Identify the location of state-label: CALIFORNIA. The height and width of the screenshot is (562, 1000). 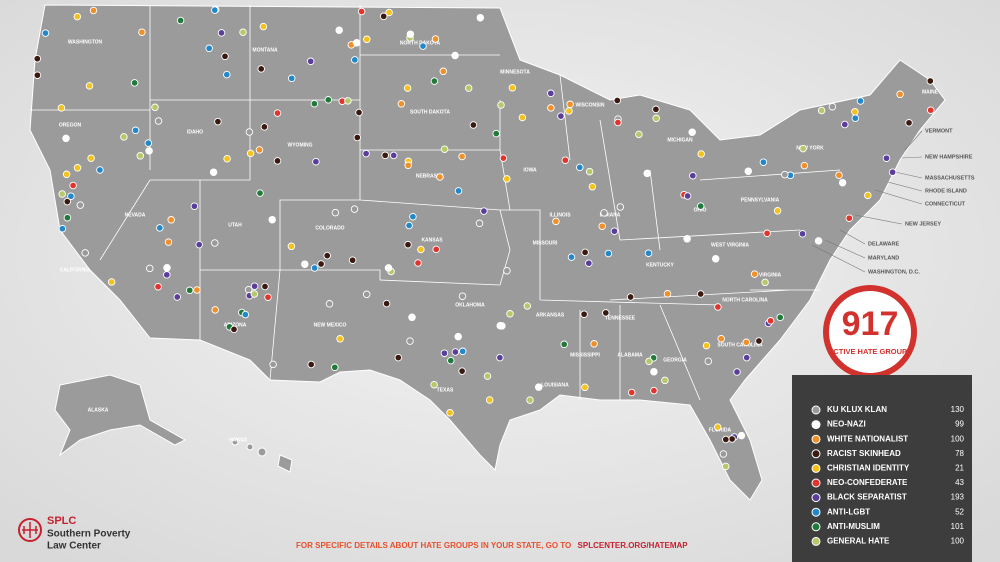
(75, 270).